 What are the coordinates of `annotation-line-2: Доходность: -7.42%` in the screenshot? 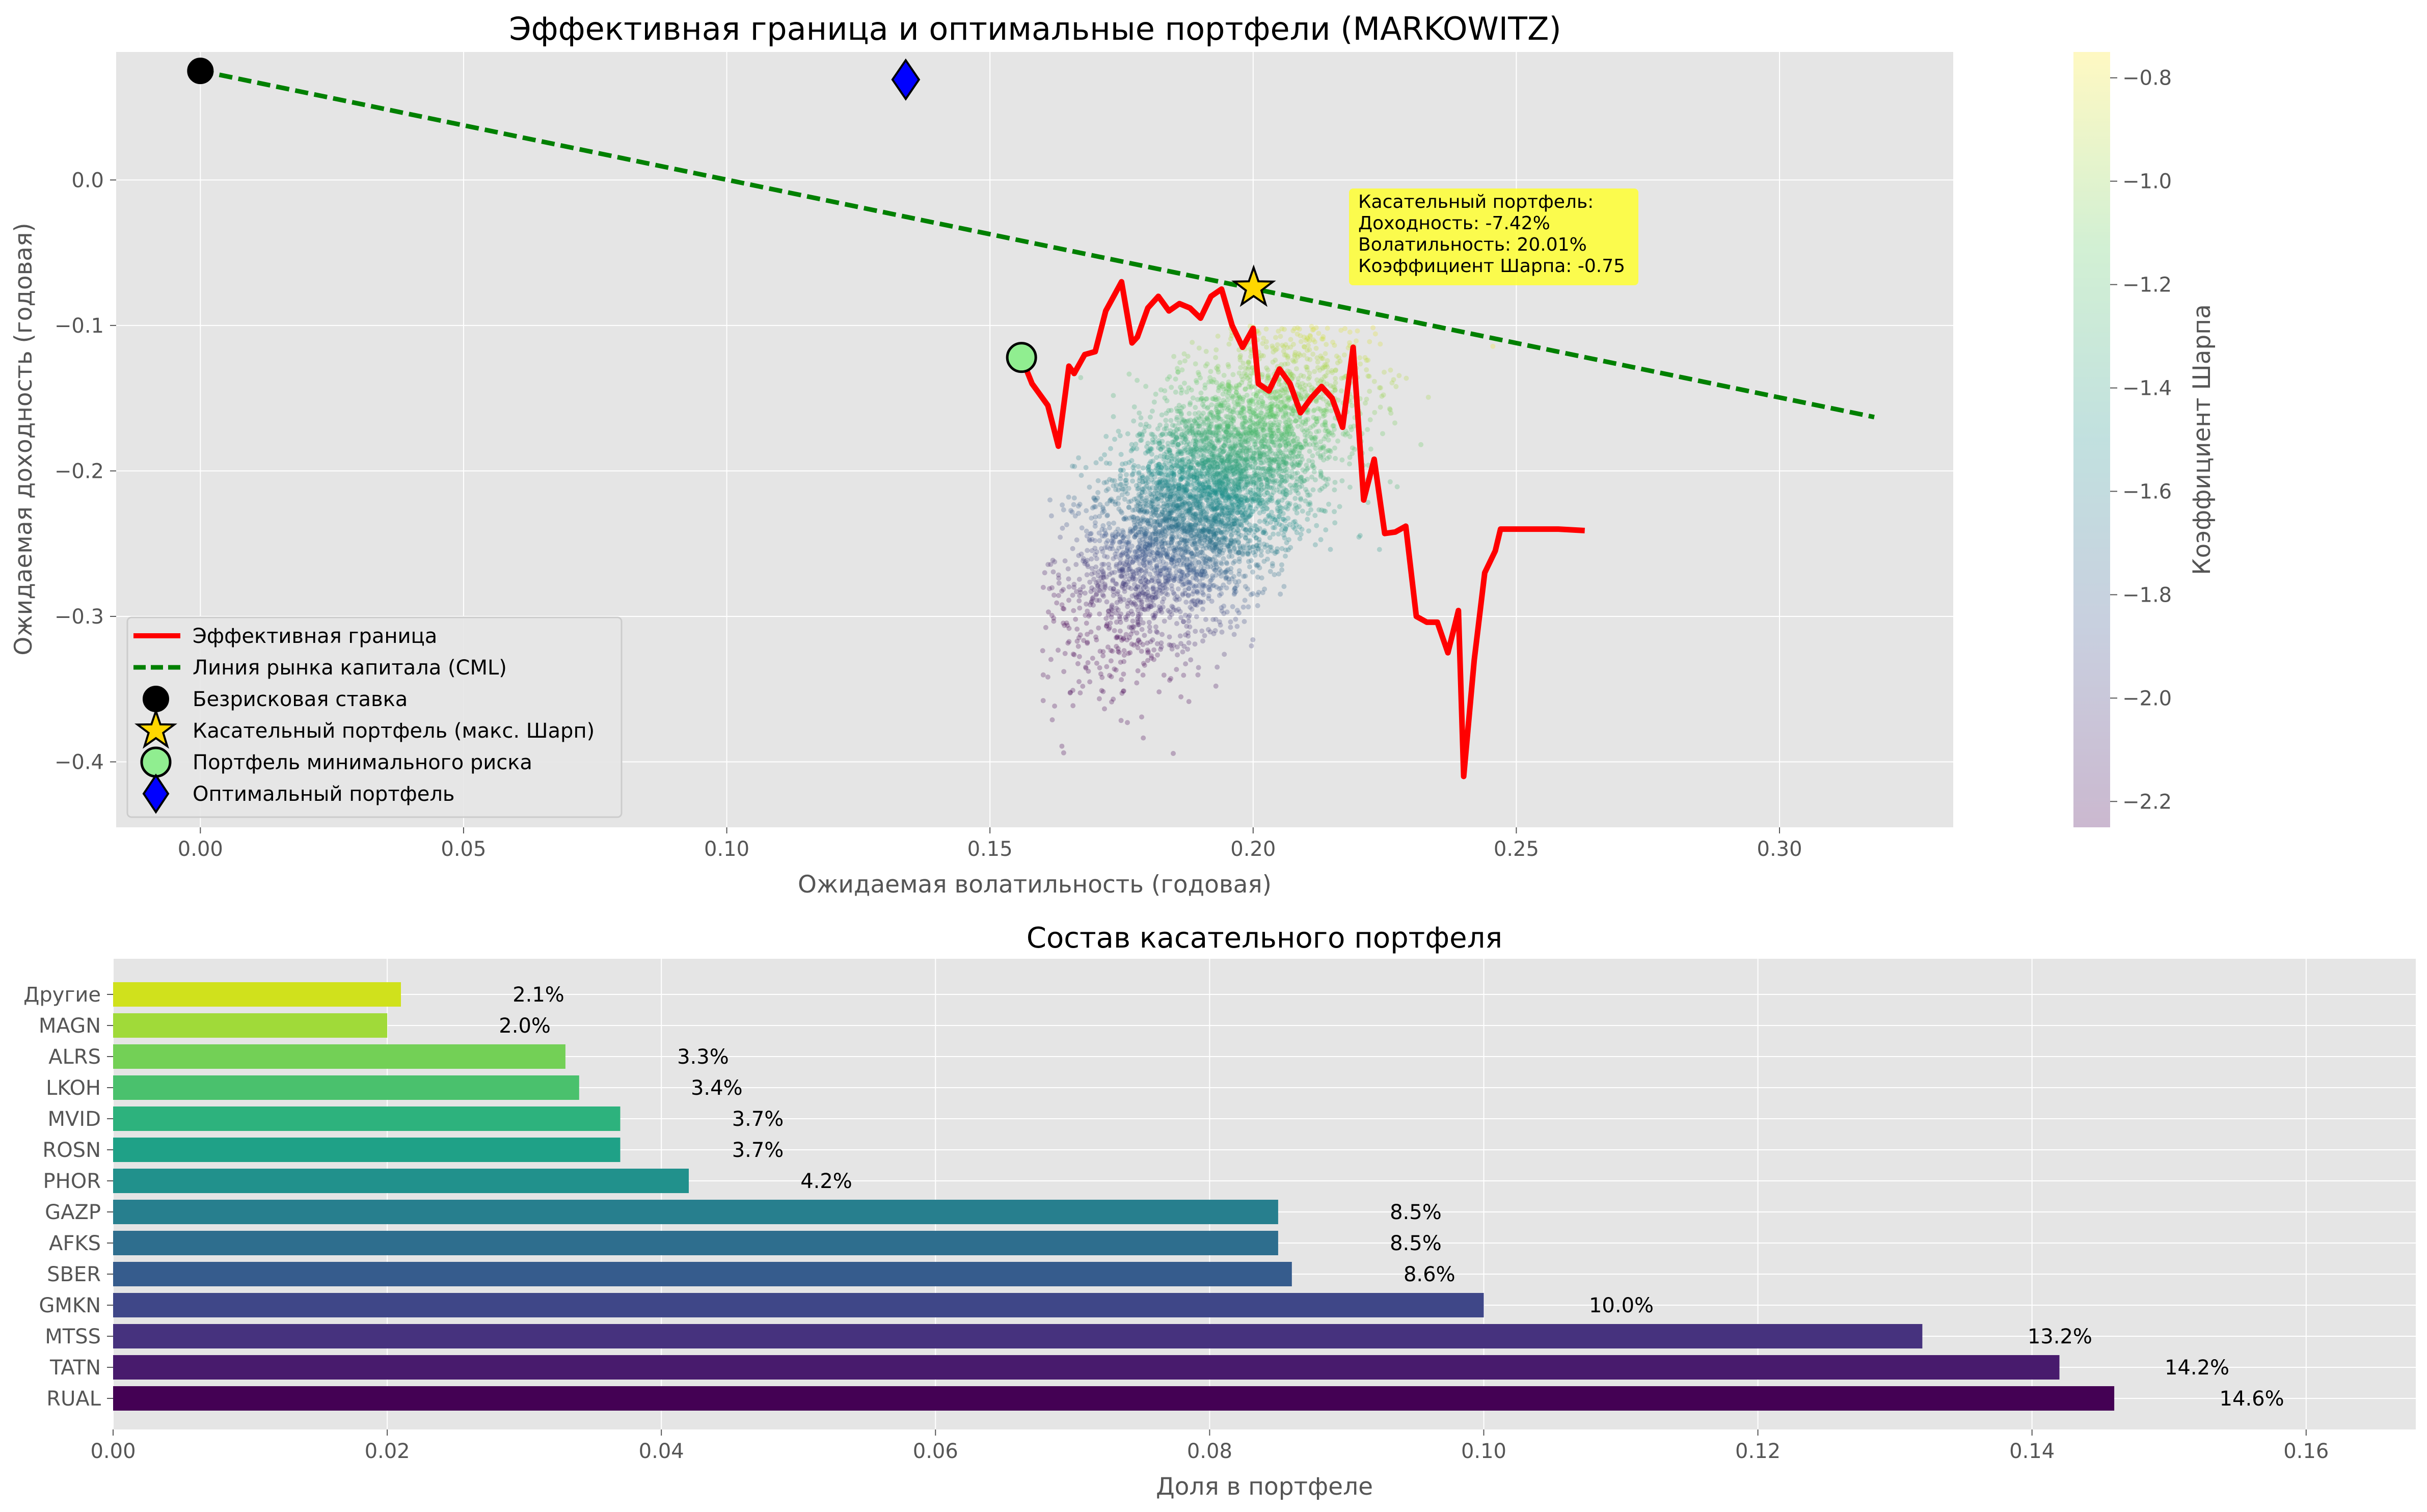 It's located at (1454, 223).